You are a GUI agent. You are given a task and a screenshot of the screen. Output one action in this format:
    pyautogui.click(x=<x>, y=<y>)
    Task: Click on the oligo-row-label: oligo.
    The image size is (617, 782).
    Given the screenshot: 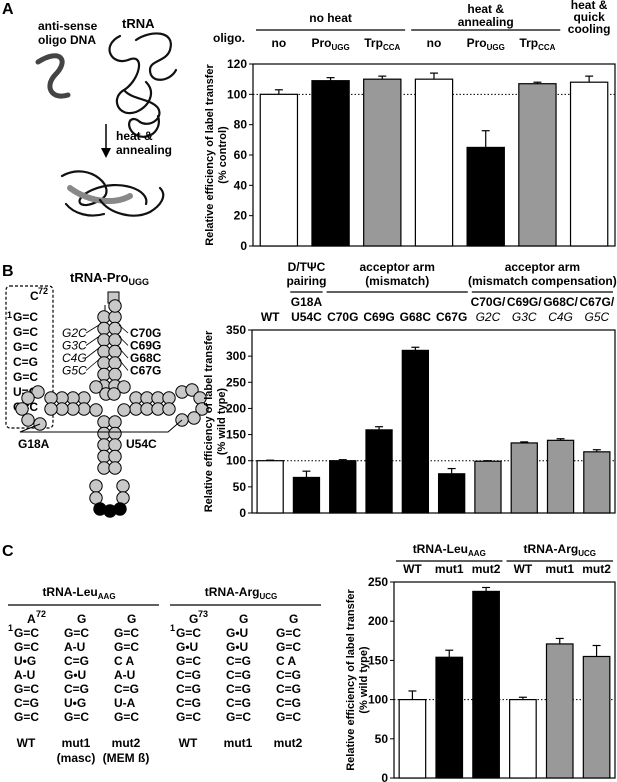 What is the action you would take?
    pyautogui.click(x=229, y=38)
    